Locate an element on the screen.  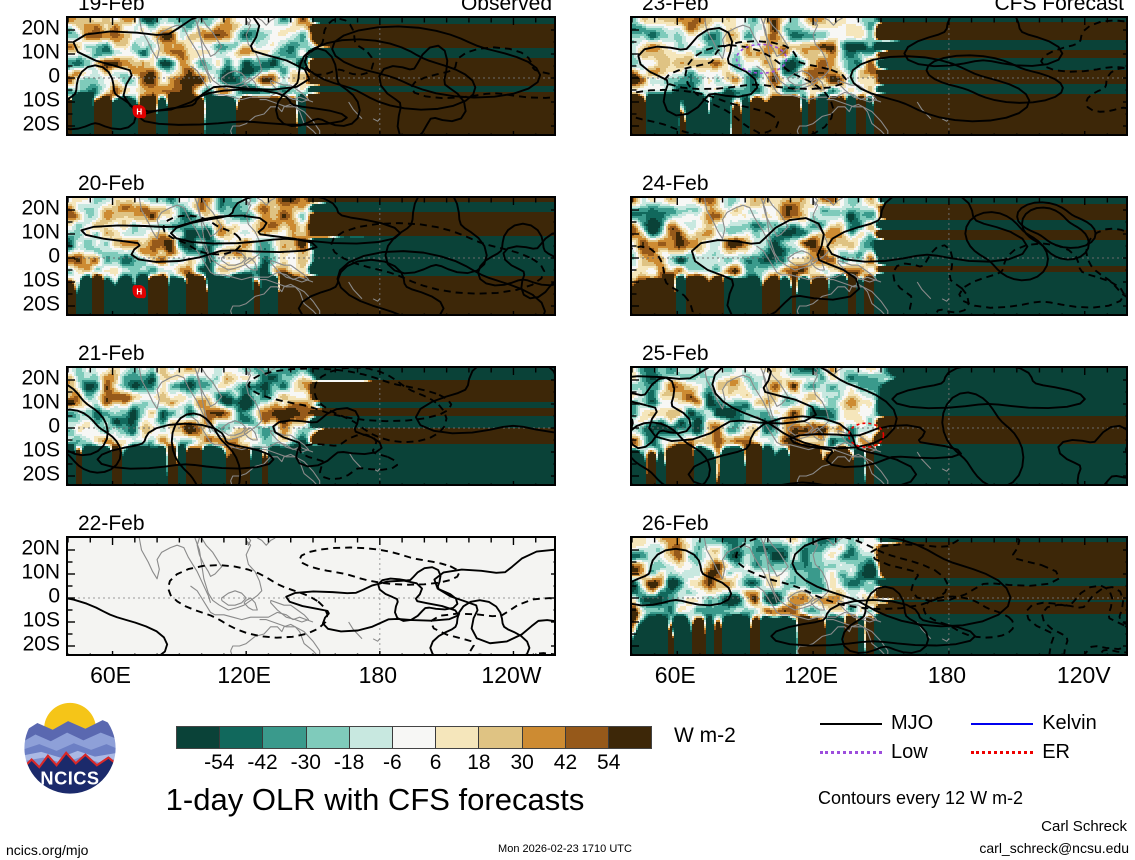
map-panel: 24-Feb is located at coordinates (879, 244).